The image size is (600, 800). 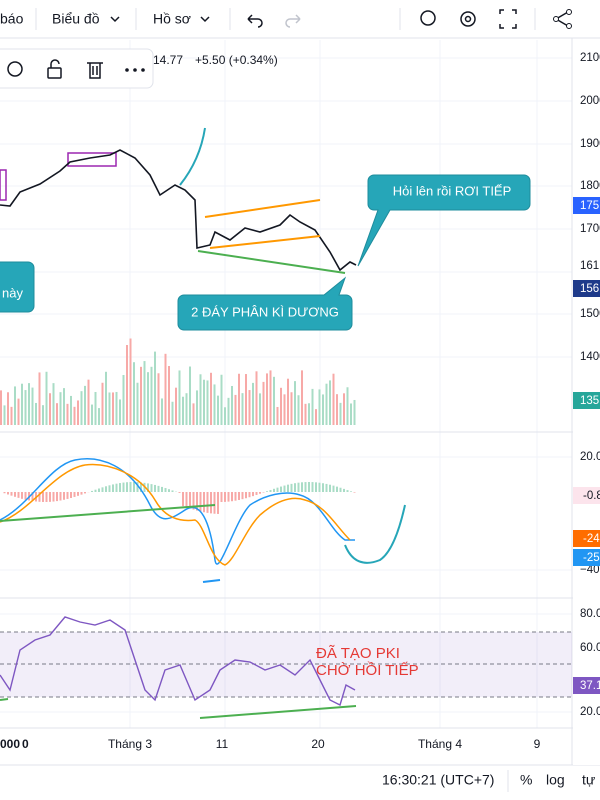 I want to click on time-label: 0, so click(x=25, y=744).